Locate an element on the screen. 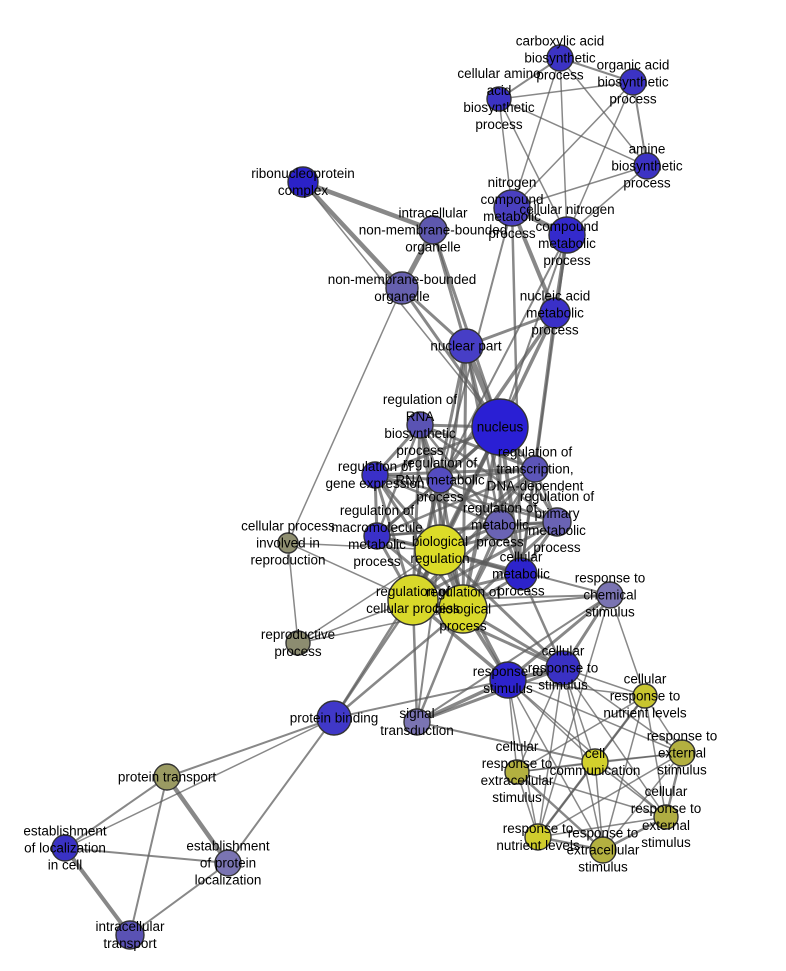 The image size is (786, 971). node-label-rrb: regulation of RNA biosynthetic process is located at coordinates (420, 425).